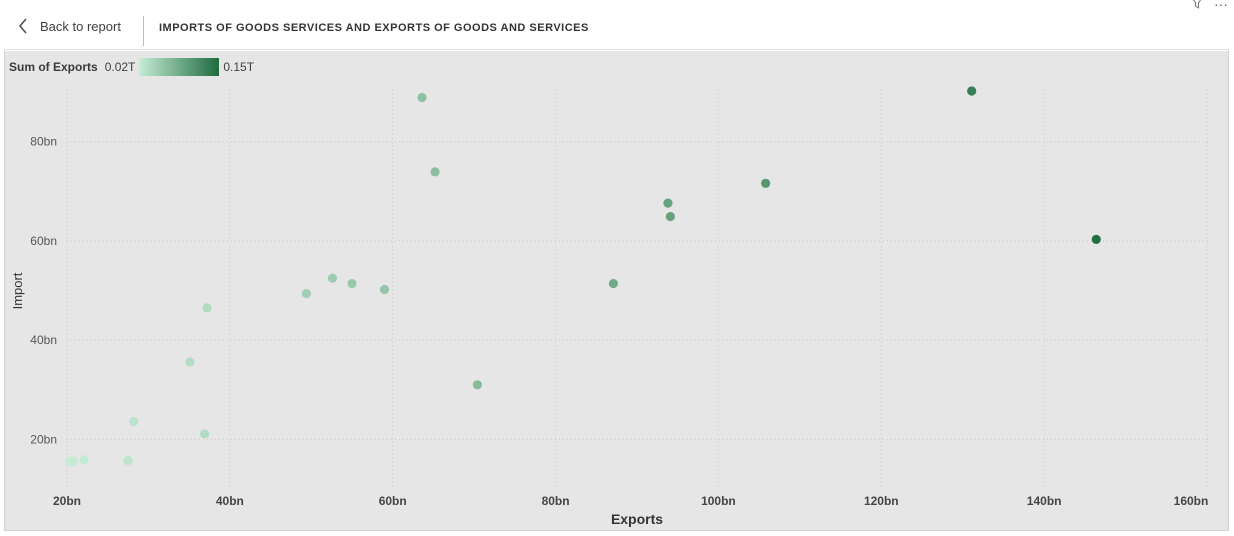  What do you see at coordinates (556, 501) in the screenshot?
I see `x-tick-label: 80bn` at bounding box center [556, 501].